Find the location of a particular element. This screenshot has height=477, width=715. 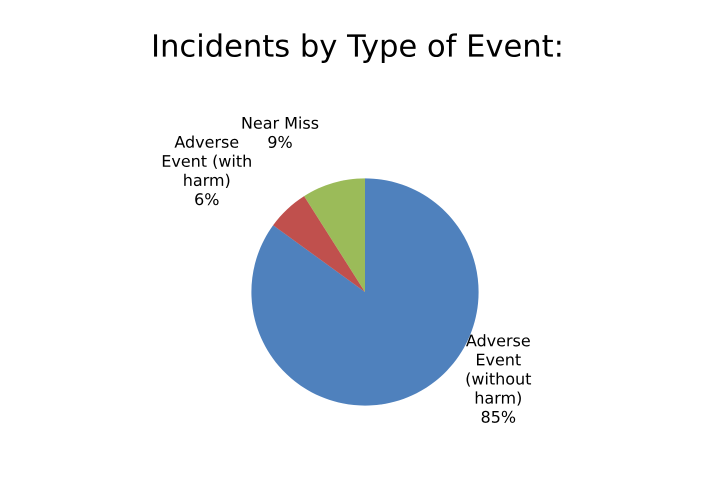

slice-label: Adverse Event (without harm) is located at coordinates (499, 370).